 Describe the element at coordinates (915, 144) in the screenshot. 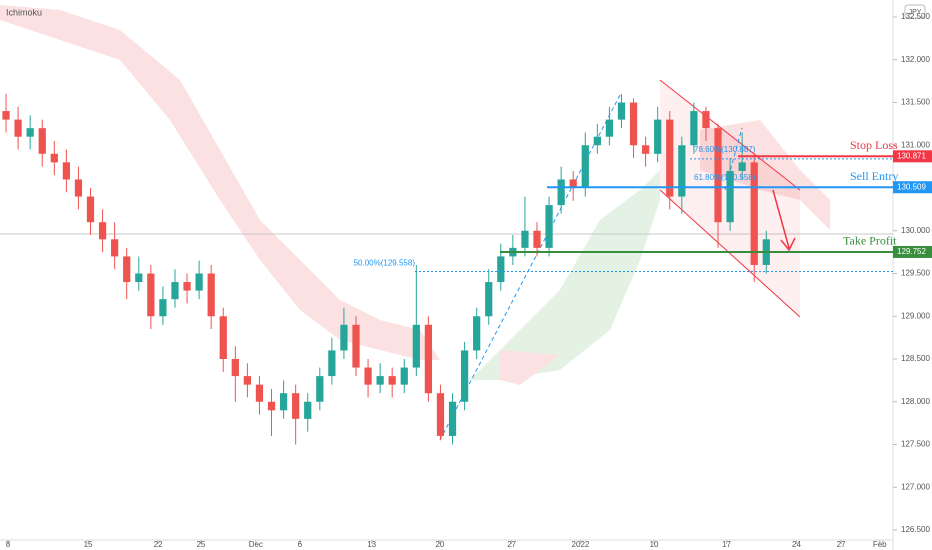

I see `y-tick-label: 131.000` at that location.